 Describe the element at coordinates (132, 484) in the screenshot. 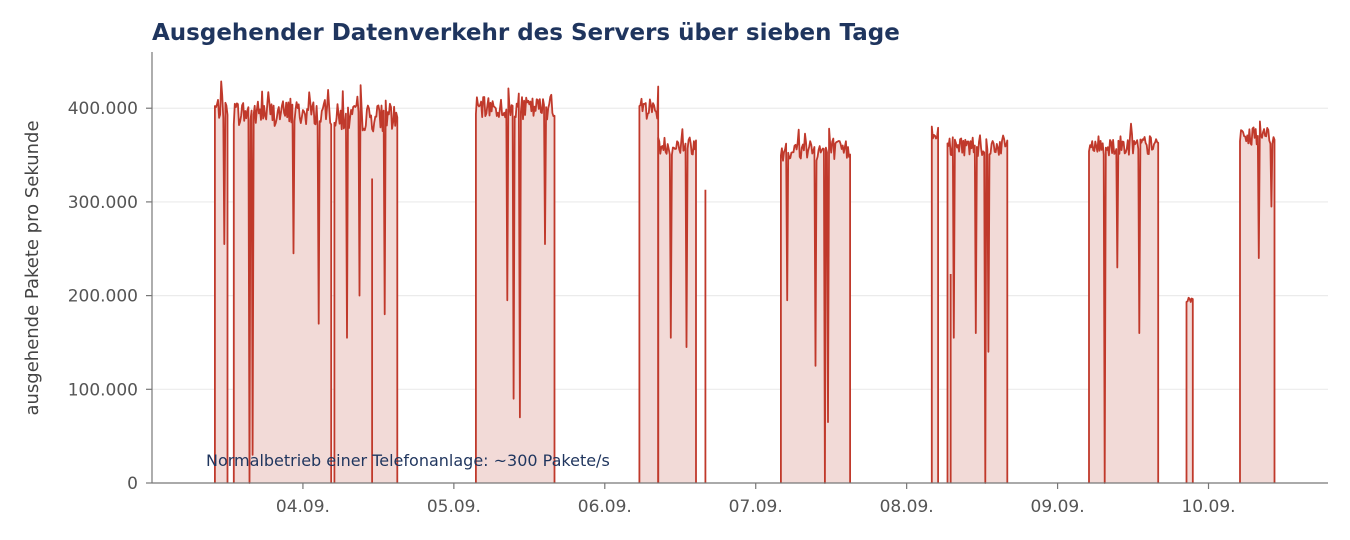

I see `y-tick-label: 0` at that location.